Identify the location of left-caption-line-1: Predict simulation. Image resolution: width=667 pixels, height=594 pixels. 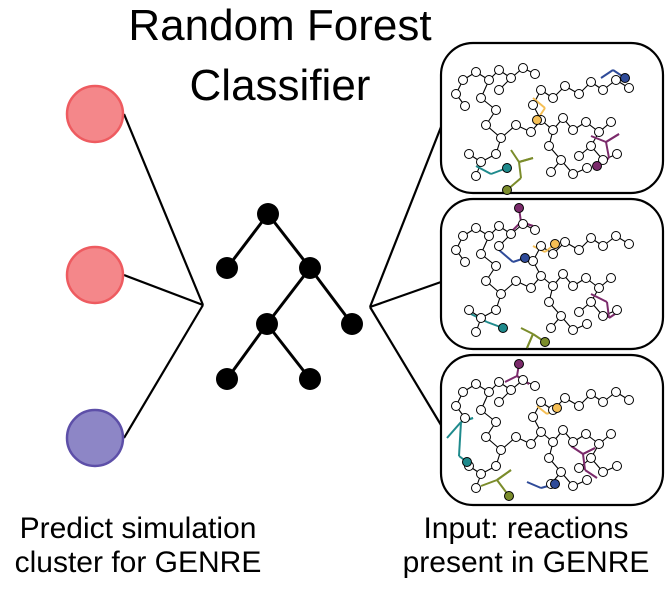
(138, 528).